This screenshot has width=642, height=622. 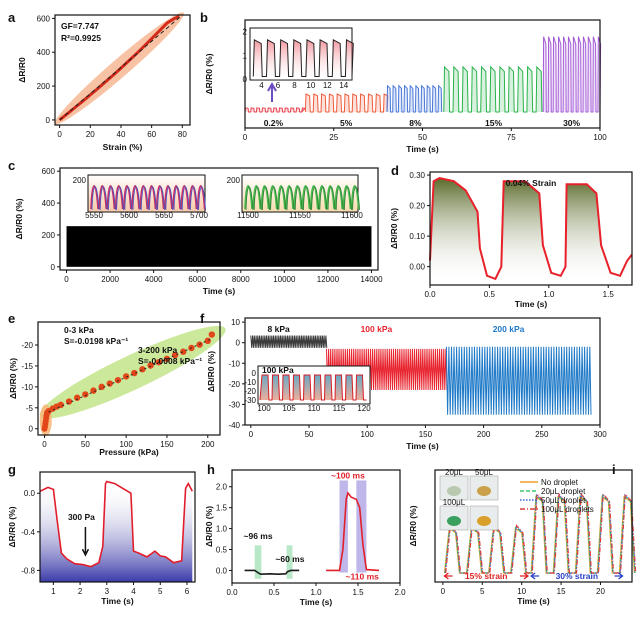 What do you see at coordinates (609, 294) in the screenshot?
I see `x-tick-label: 1.5` at bounding box center [609, 294].